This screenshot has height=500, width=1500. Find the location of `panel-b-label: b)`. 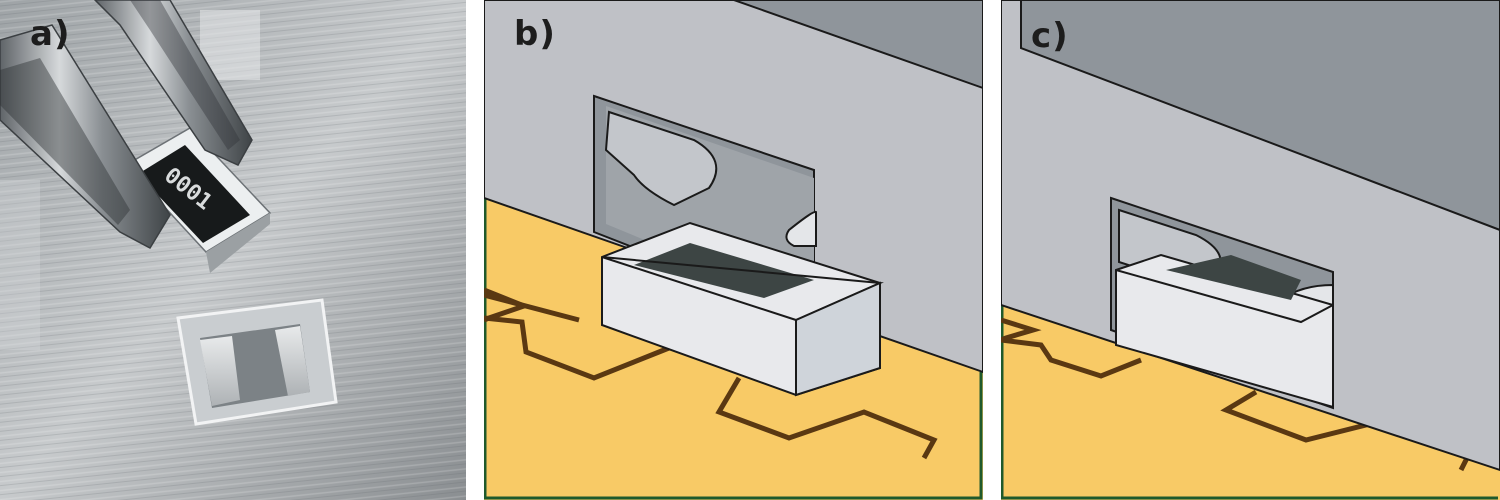

panel-b-label: b) is located at coordinates (535, 34).